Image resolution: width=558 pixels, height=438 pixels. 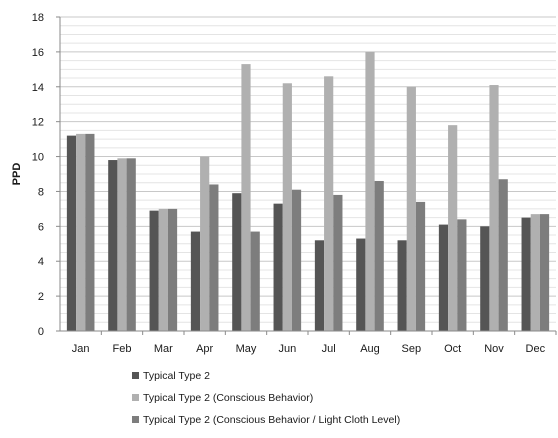 I want to click on y-tick-label: 8, so click(x=41, y=192).